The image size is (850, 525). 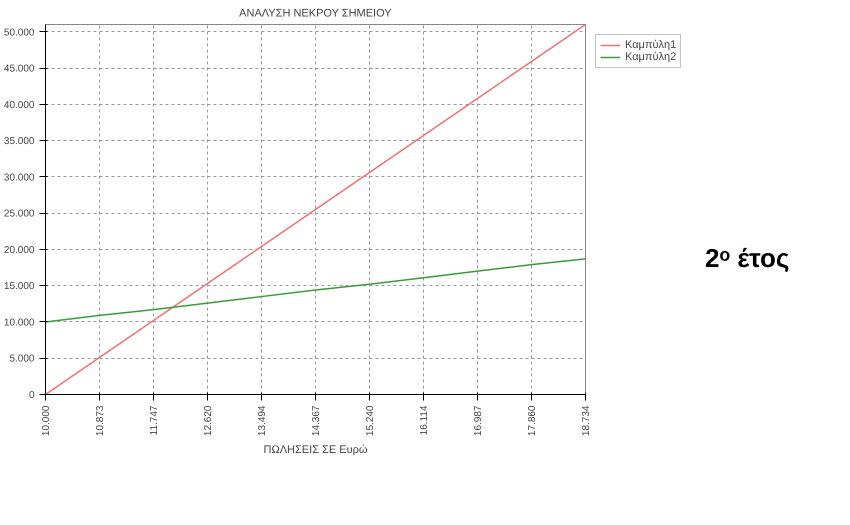 I want to click on x-axis-title: ΠΩΛΗΣΕΙΣ ΣΕ Ευρώ, so click(x=316, y=450).